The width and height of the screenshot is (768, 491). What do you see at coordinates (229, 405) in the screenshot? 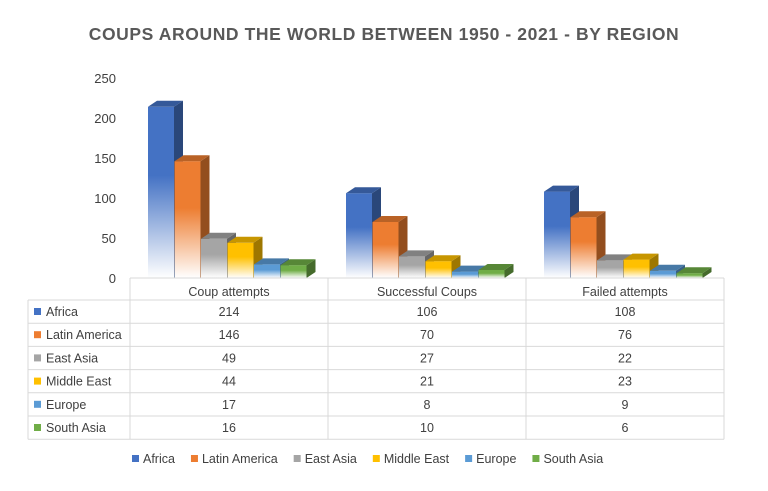
I see `table-cell: 17` at bounding box center [229, 405].